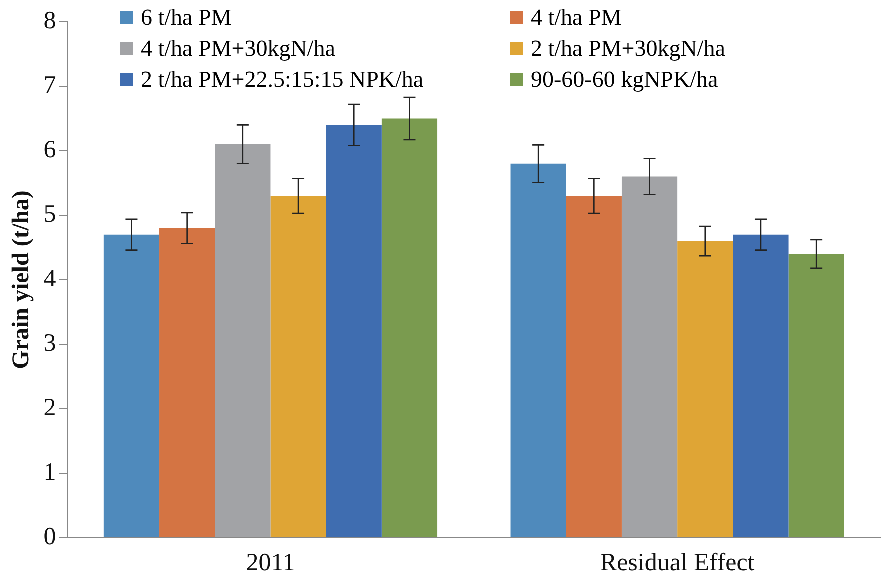  What do you see at coordinates (50, 214) in the screenshot?
I see `y-tick-label: 5` at bounding box center [50, 214].